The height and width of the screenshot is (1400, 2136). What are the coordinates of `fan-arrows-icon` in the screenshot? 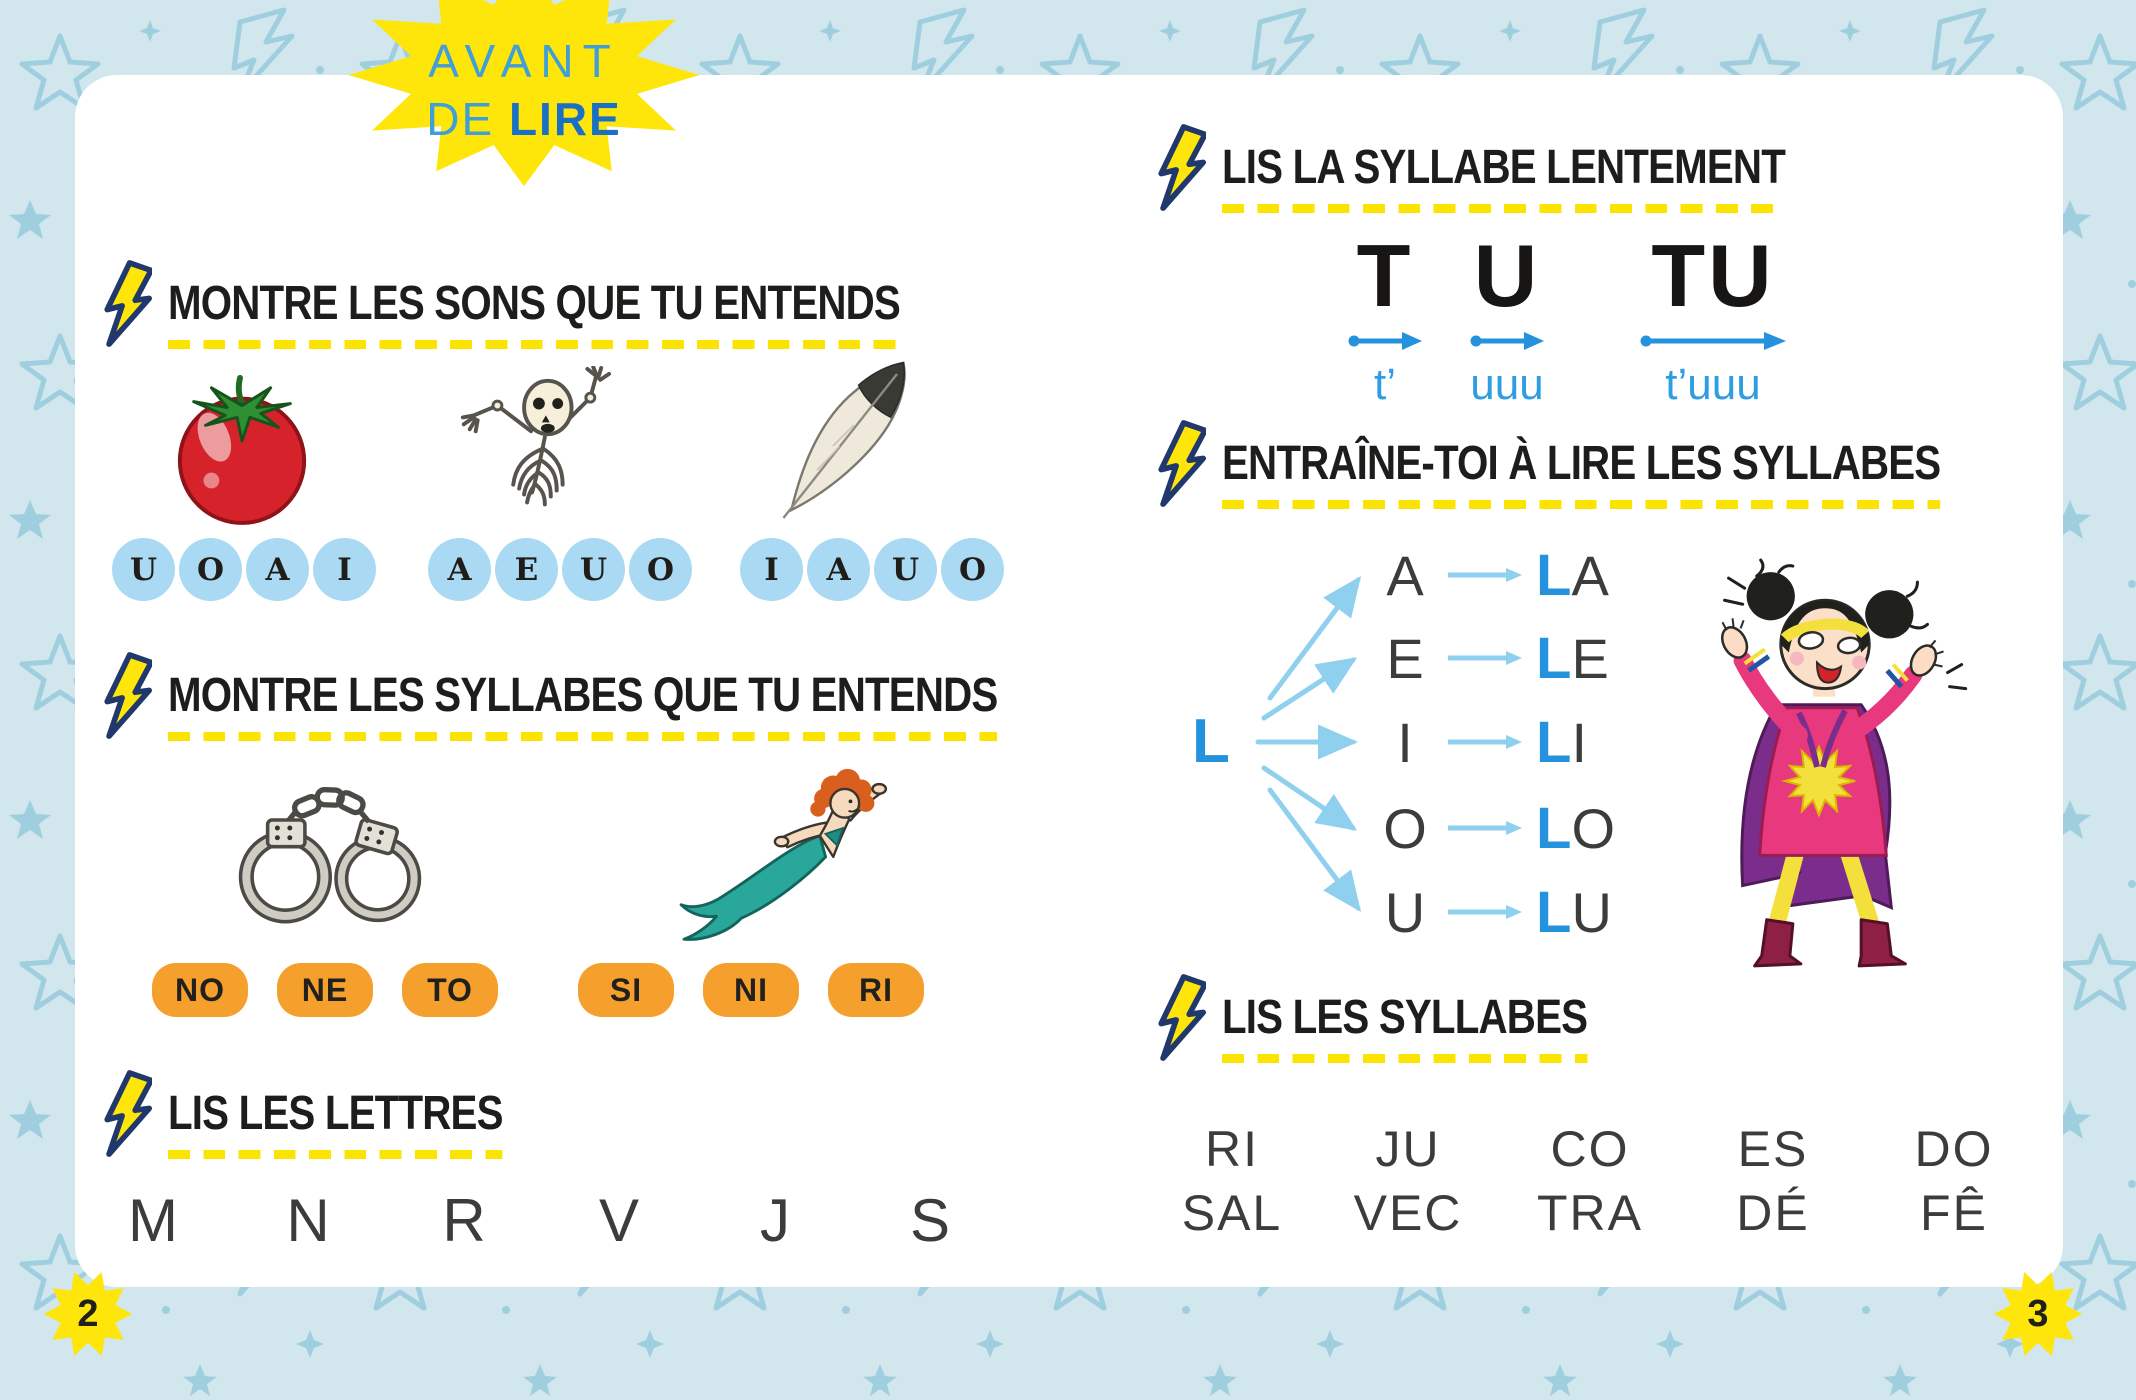 It's located at (1308, 744).